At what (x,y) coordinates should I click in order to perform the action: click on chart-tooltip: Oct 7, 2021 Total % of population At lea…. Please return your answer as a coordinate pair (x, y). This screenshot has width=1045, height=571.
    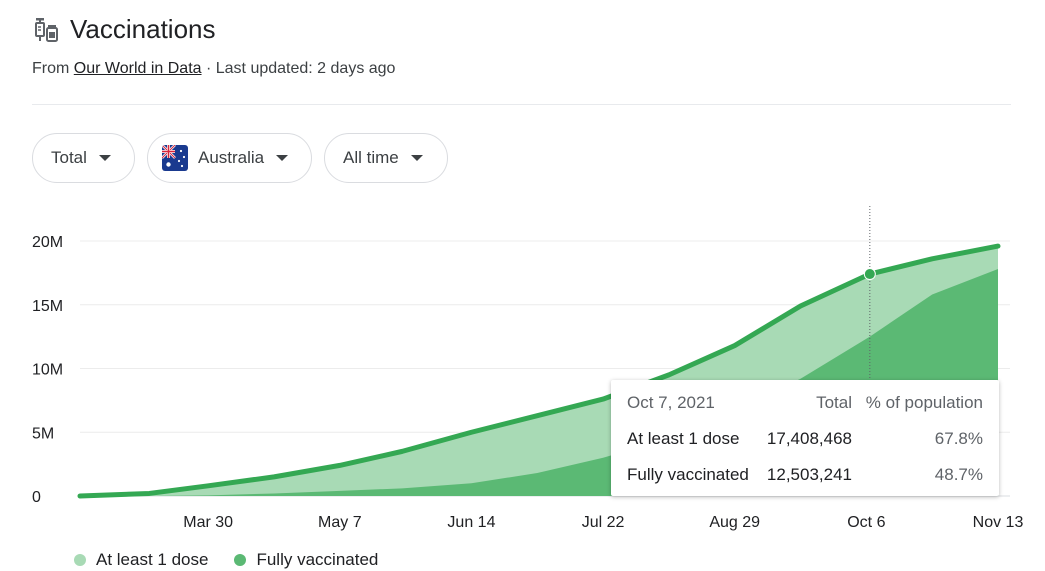
    Looking at the image, I should click on (805, 438).